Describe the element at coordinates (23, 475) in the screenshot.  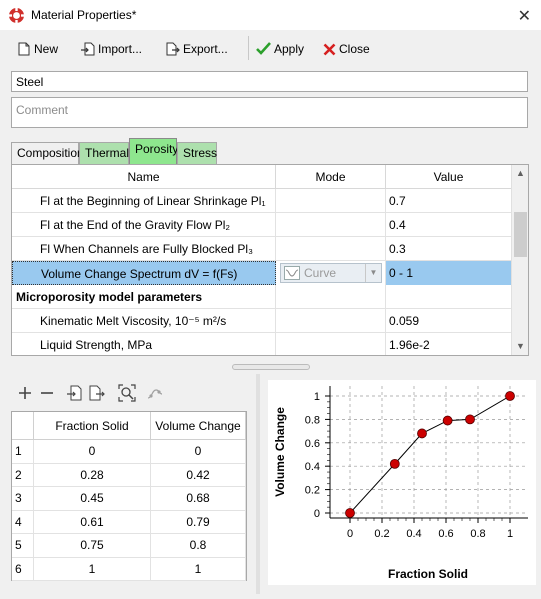
I see `row-index: 2` at that location.